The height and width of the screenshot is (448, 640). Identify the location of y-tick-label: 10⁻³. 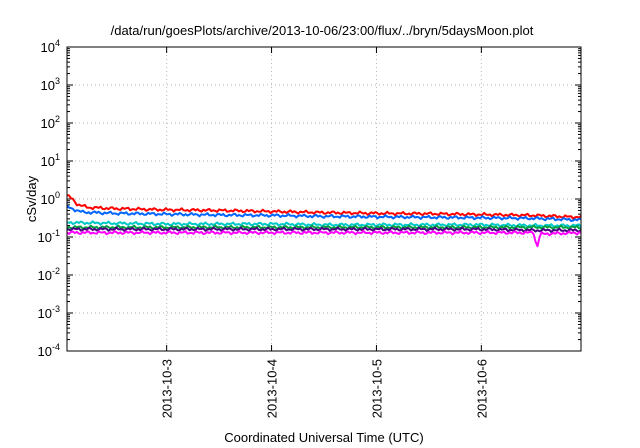
(49, 312).